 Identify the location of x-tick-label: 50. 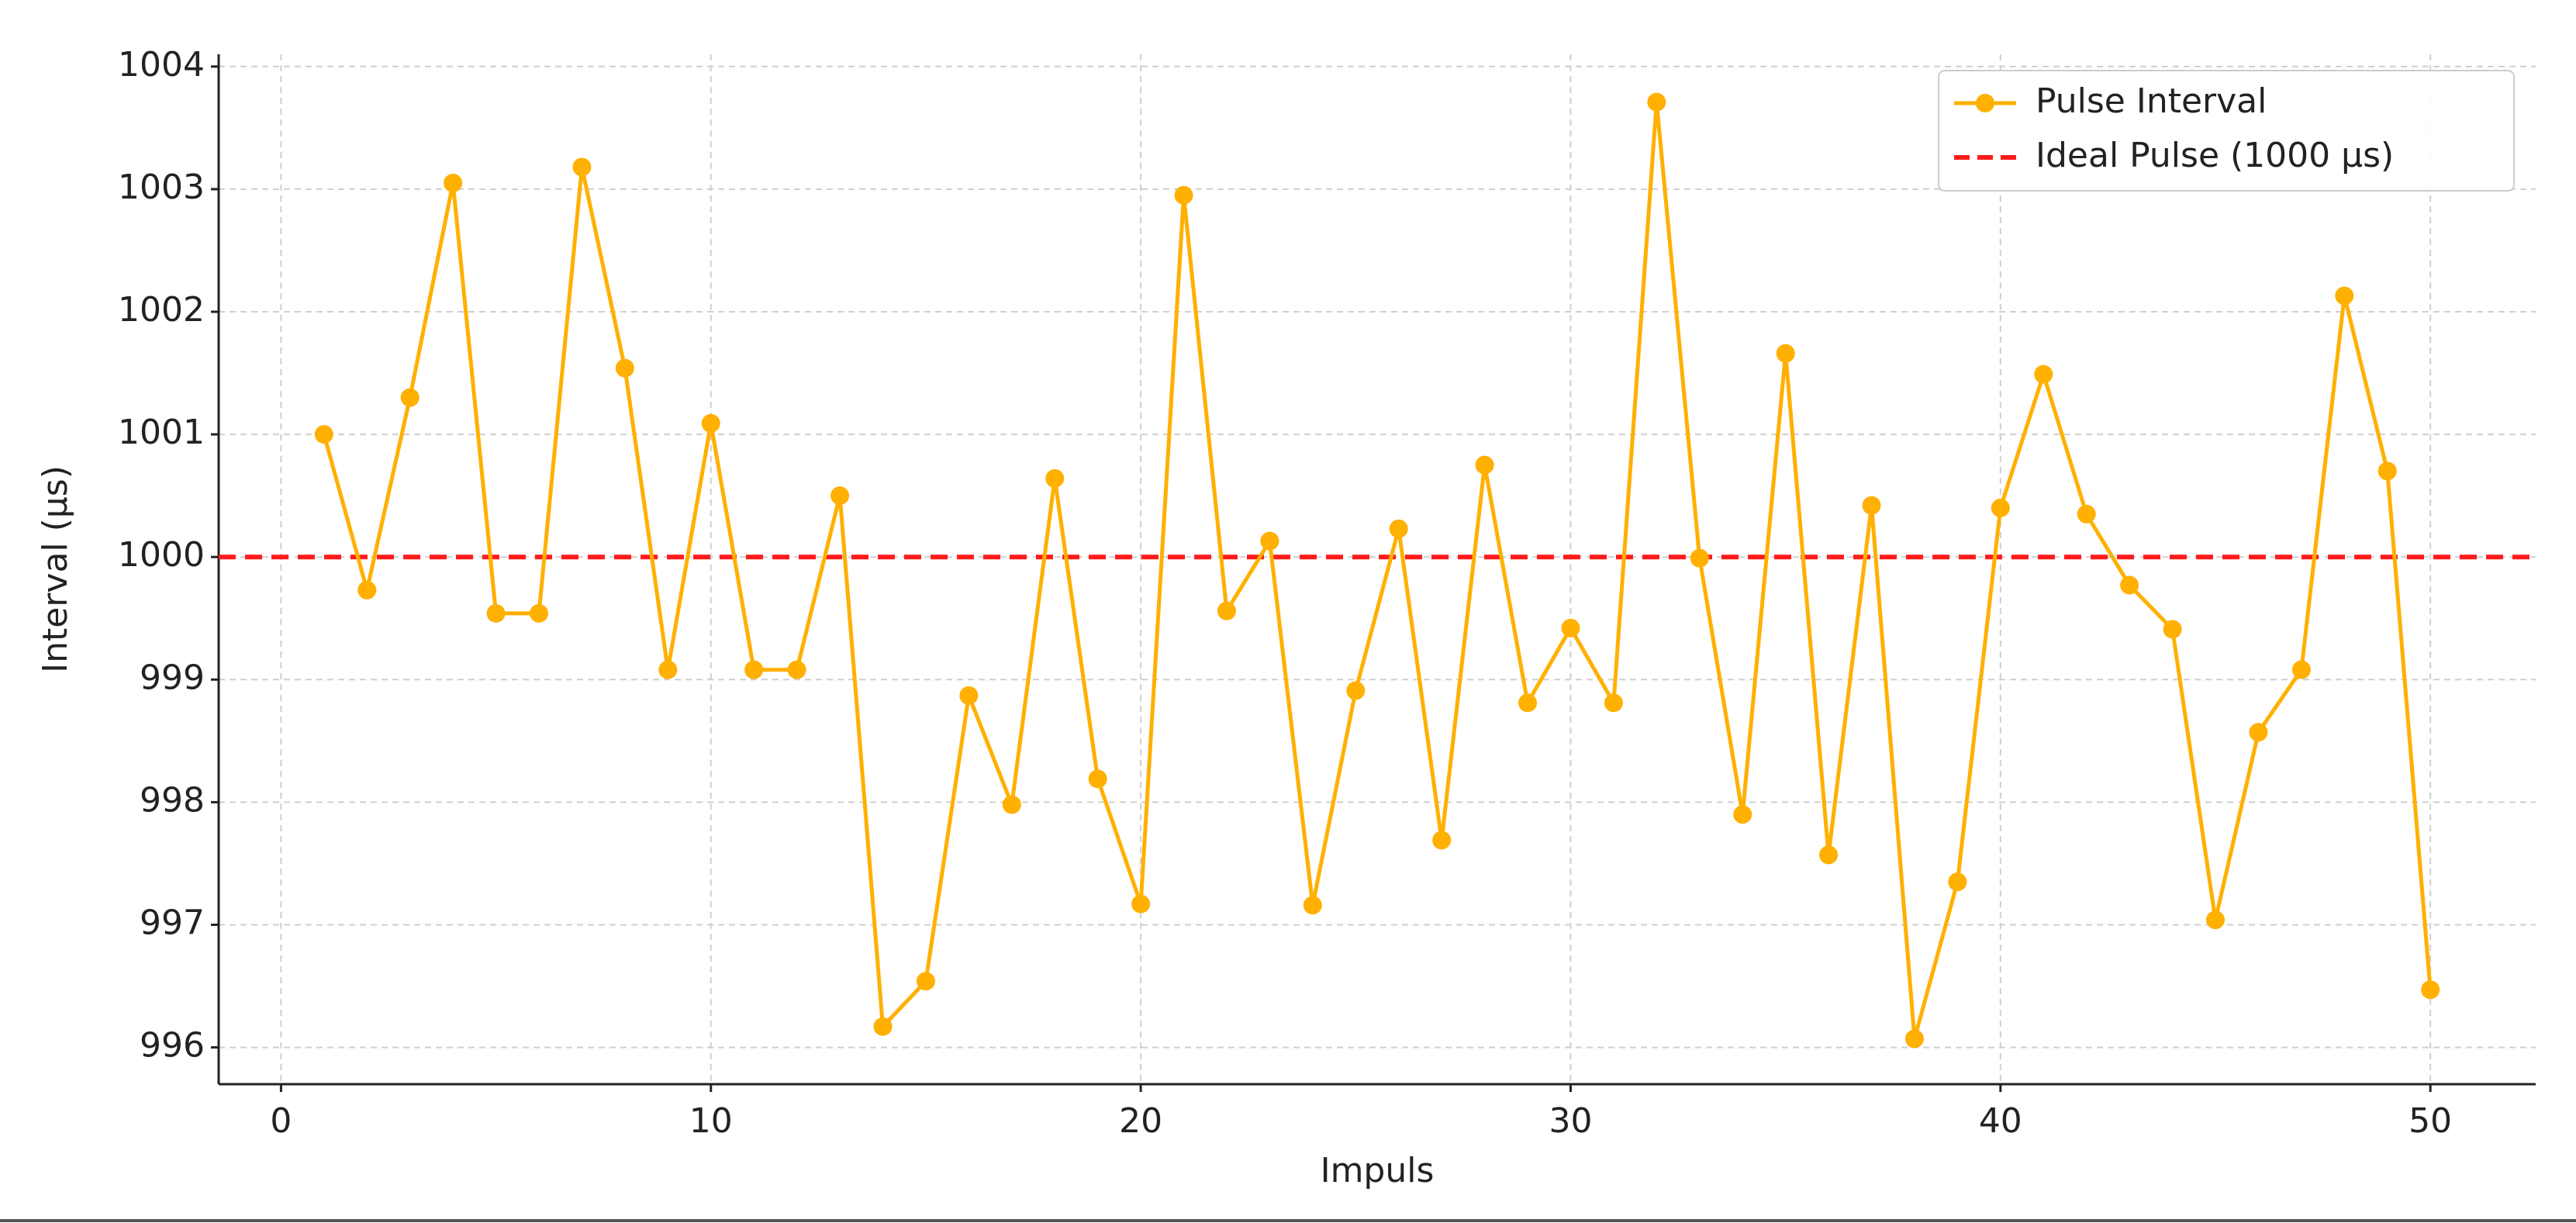
(2430, 1121).